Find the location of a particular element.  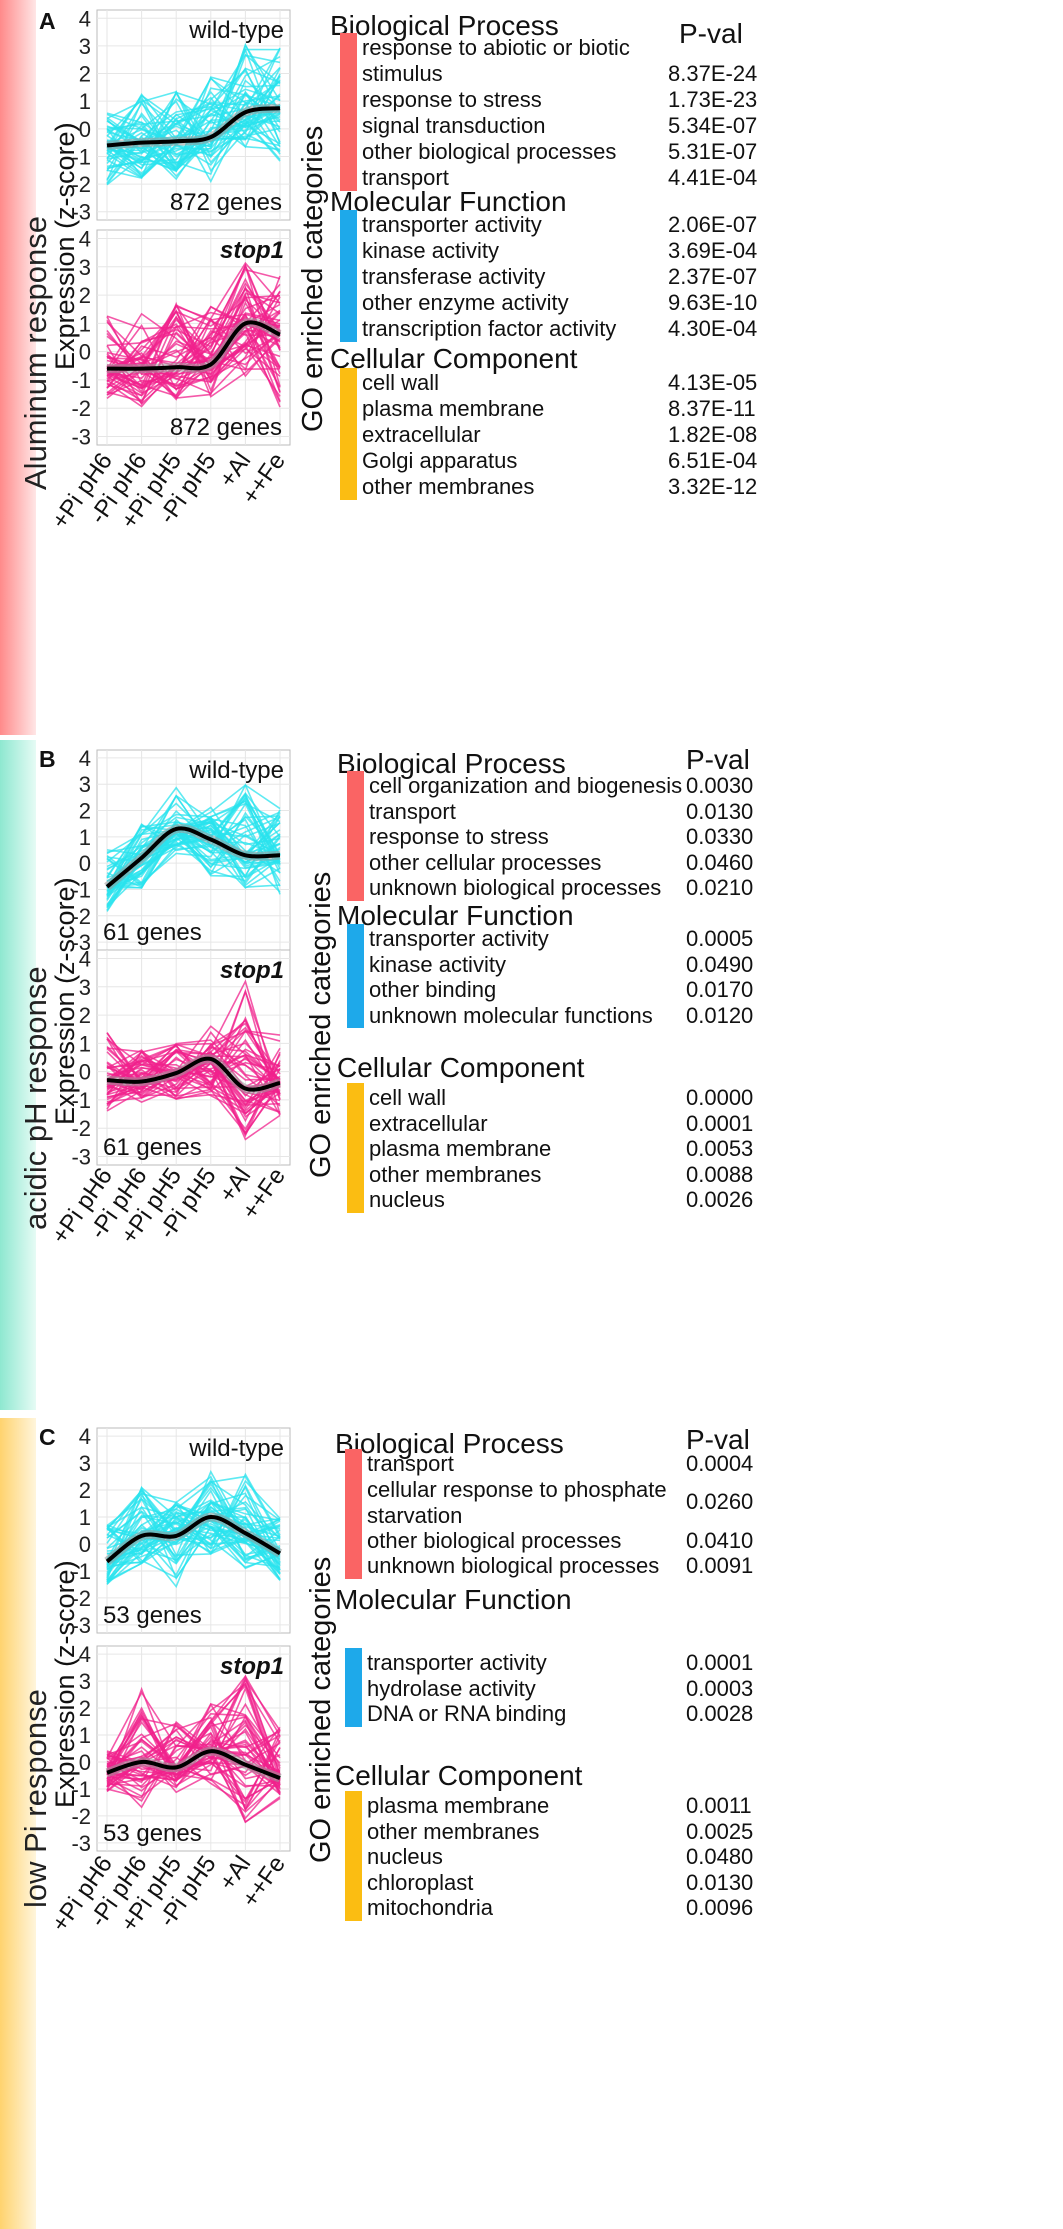

go-term-line: starvation is located at coordinates (415, 1515).